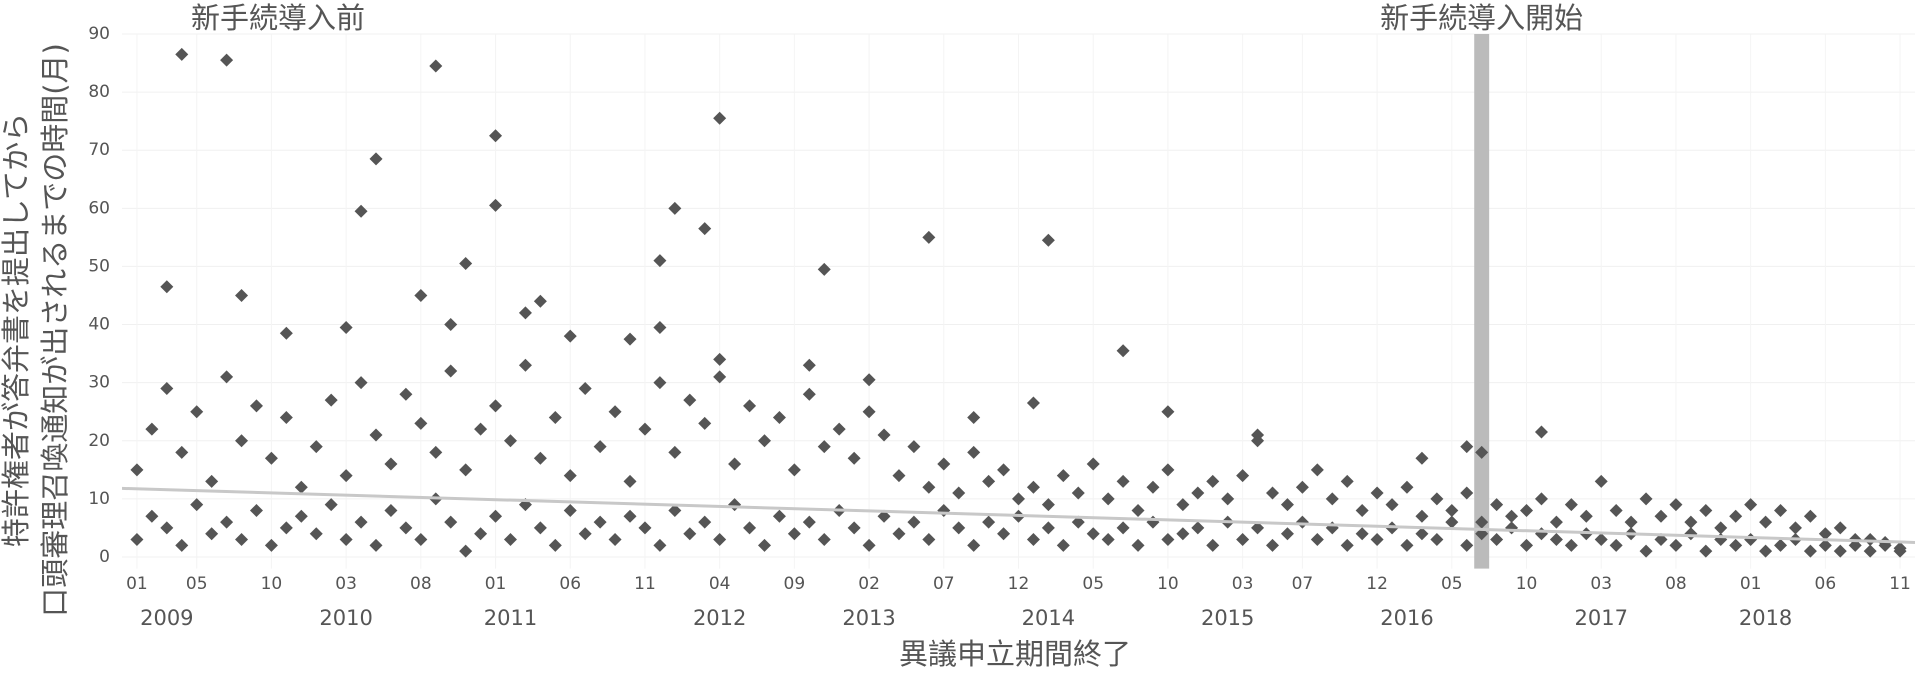 The height and width of the screenshot is (680, 1919). Describe the element at coordinates (1377, 584) in the screenshot. I see `x-tick-label: 12` at that location.